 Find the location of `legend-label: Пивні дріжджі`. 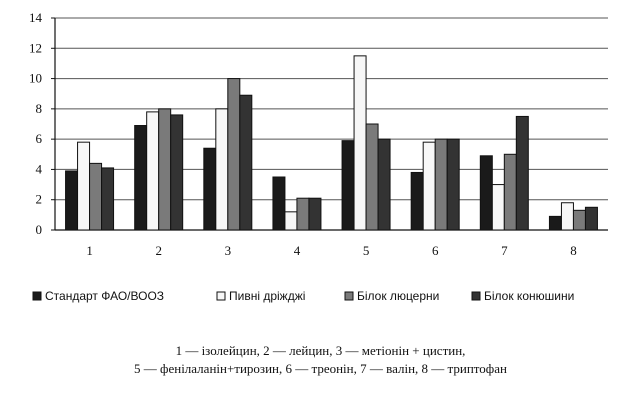

legend-label: Пивні дріжджі is located at coordinates (267, 296).